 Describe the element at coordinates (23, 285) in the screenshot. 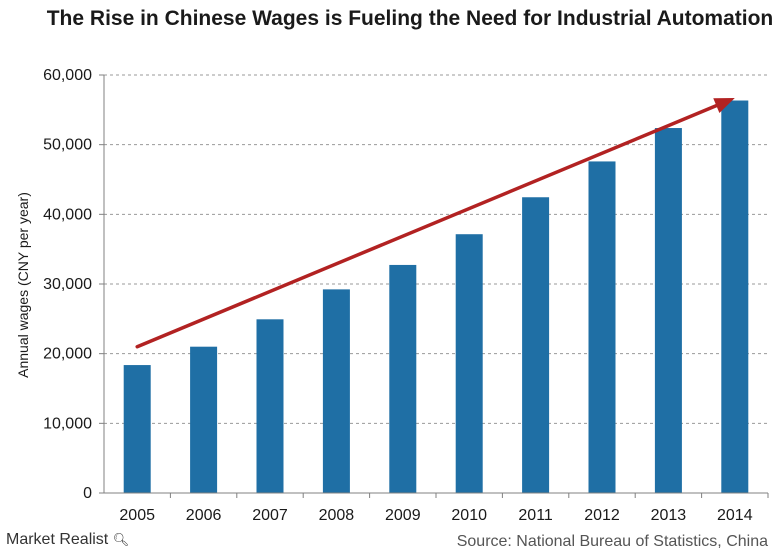

I see `y-axis-title: Annual wages (CNY per year)` at that location.